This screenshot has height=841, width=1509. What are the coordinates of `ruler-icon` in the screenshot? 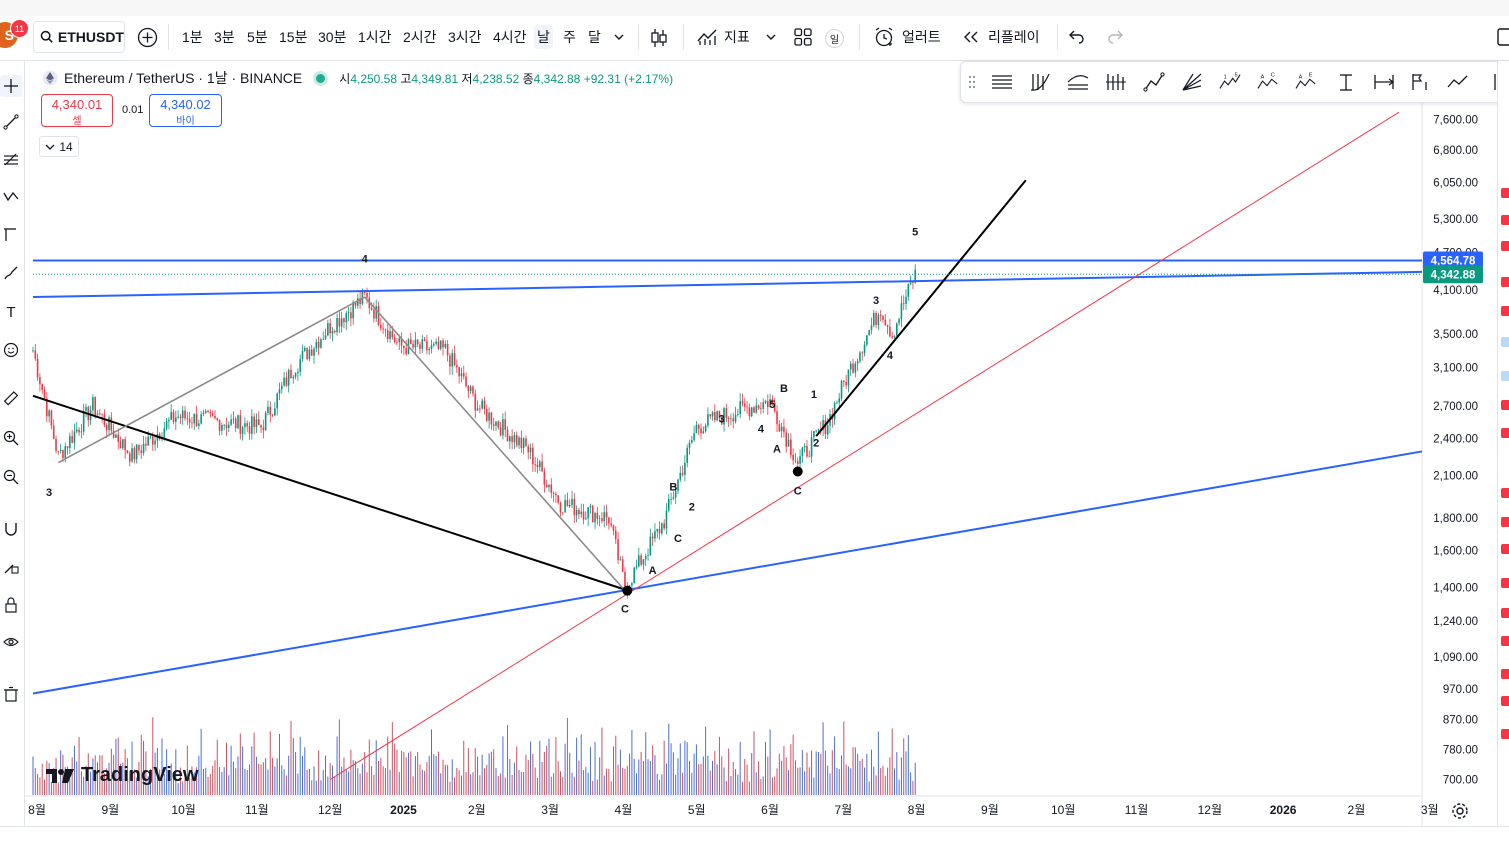 It's located at (11, 399).